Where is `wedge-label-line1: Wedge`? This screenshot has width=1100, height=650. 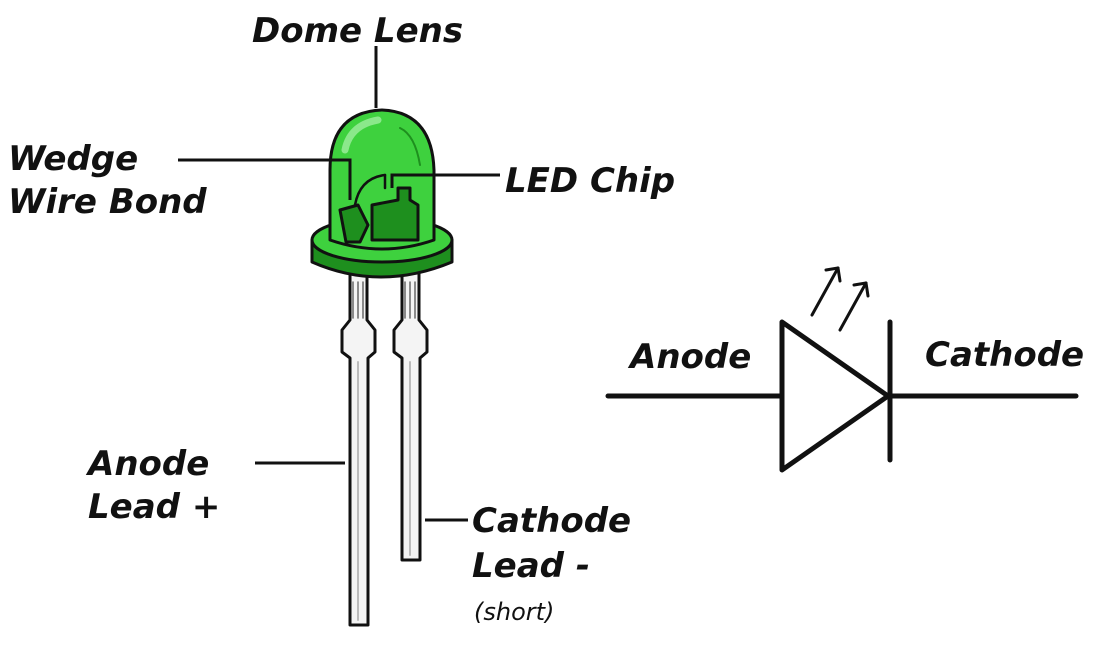
wedge-label-line1: Wedge is located at coordinates (73, 159).